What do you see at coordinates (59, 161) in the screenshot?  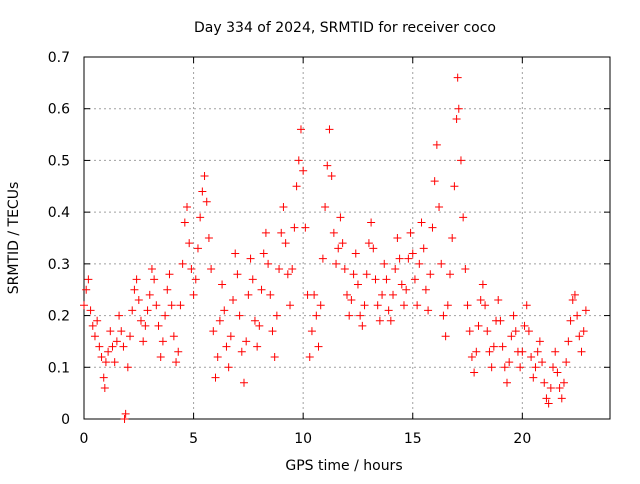 I see `y-tick-label: 0.5` at bounding box center [59, 161].